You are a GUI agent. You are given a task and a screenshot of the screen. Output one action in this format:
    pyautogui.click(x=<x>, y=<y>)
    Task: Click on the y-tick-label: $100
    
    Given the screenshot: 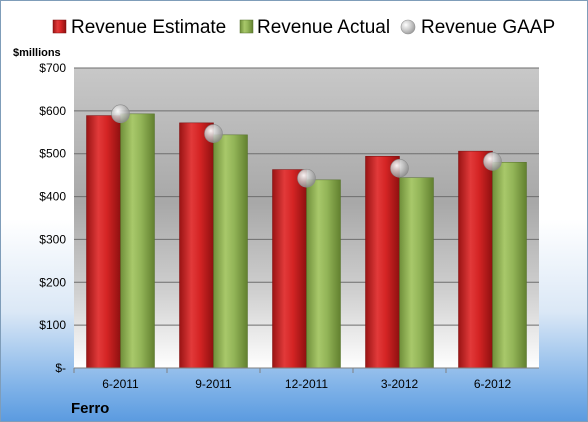 What is the action you would take?
    pyautogui.click(x=52, y=325)
    